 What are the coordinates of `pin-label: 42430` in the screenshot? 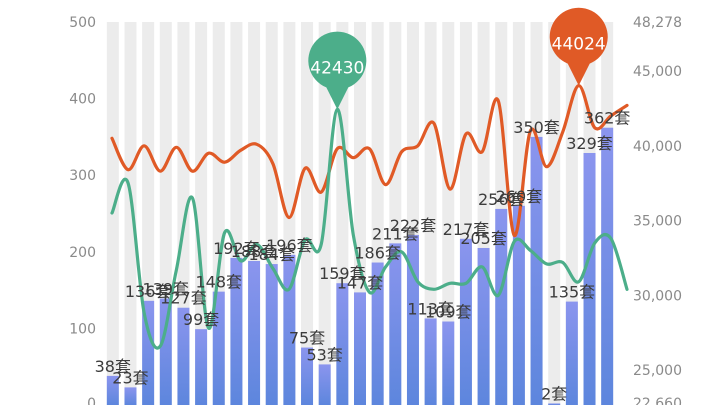 It's located at (337, 68).